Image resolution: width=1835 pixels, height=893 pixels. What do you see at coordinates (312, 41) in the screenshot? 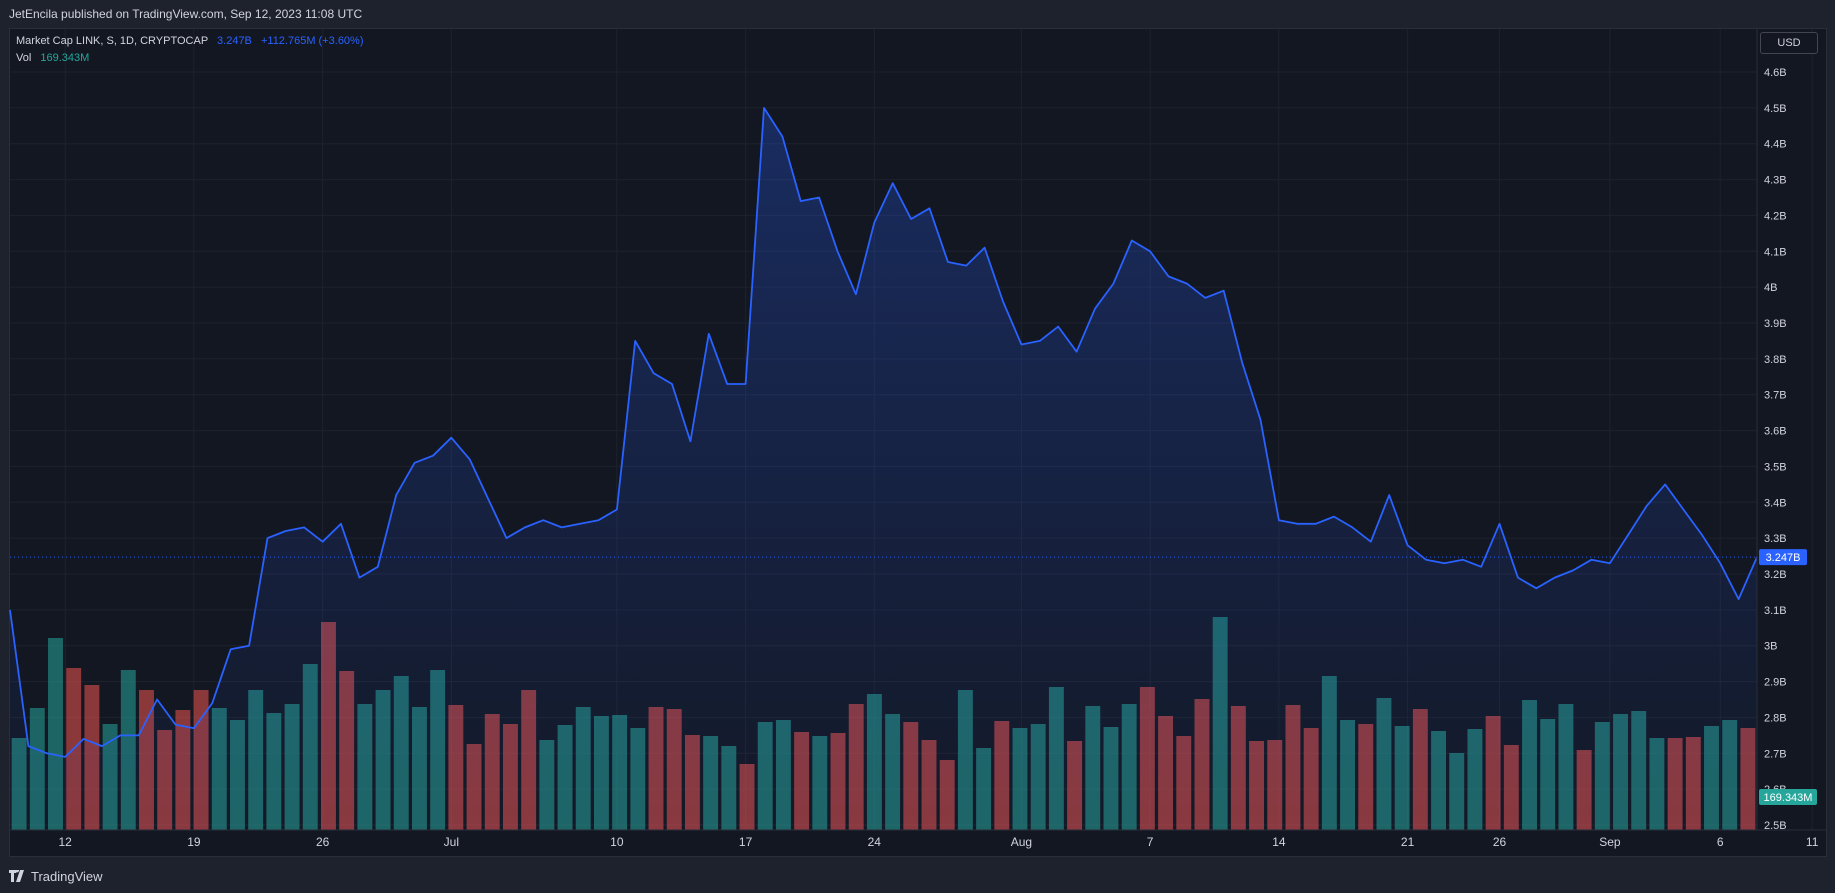
I see `legend-change: +112.765M (+3.60%)` at bounding box center [312, 41].